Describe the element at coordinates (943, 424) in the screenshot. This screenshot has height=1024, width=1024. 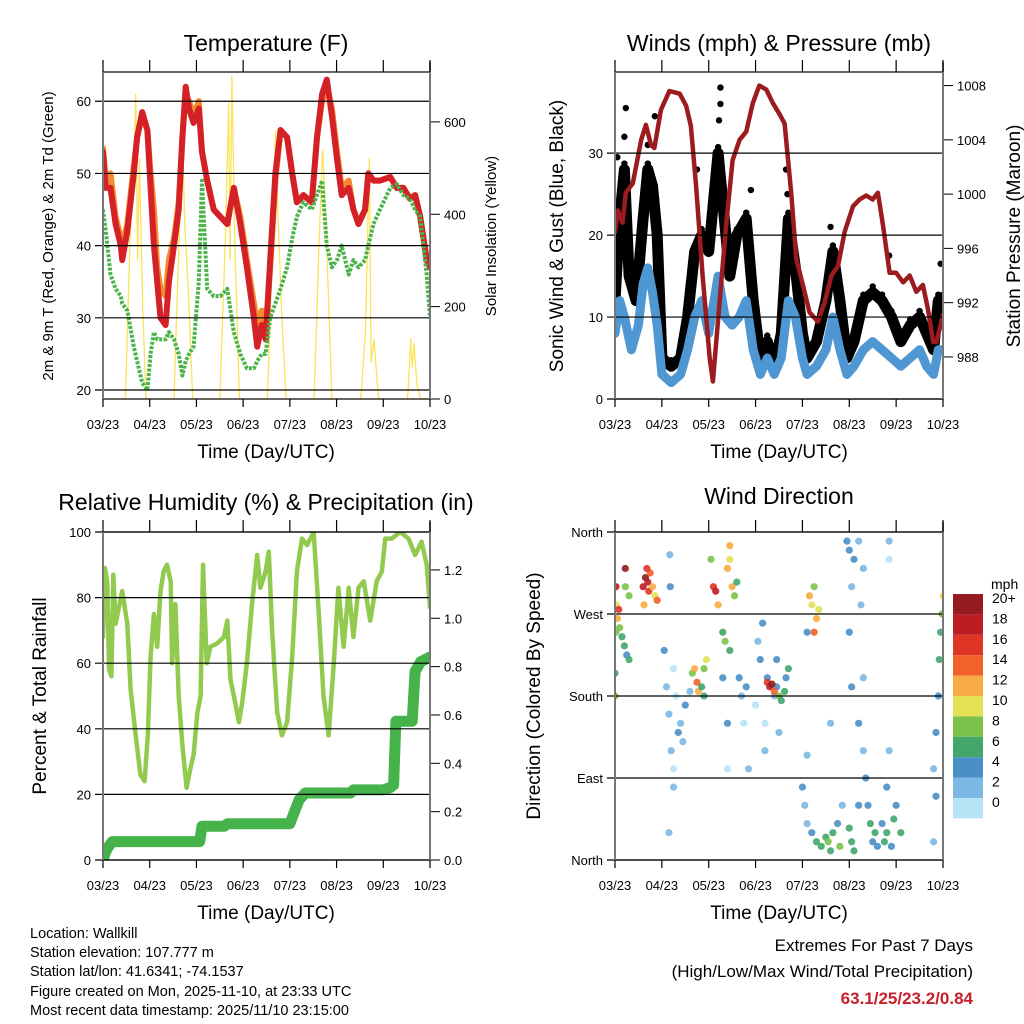
I see `winds-xtick-label: 10/23` at that location.